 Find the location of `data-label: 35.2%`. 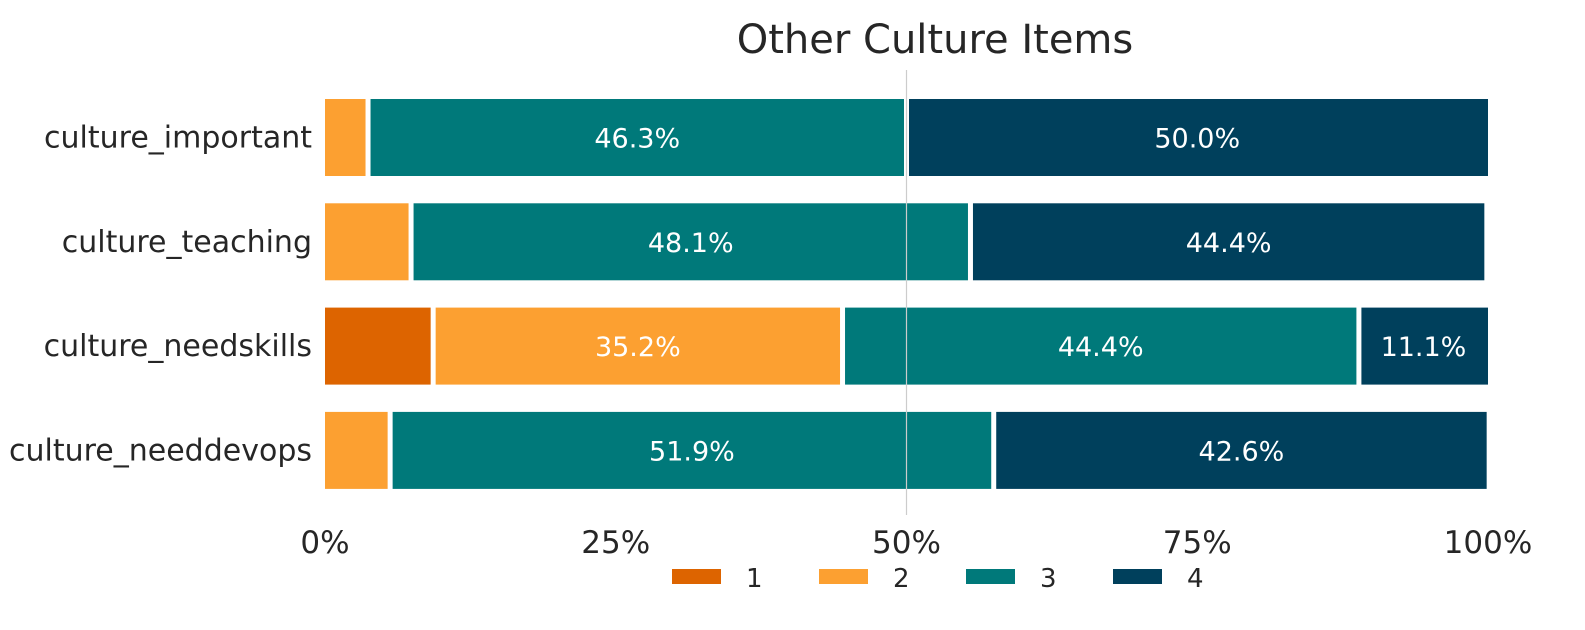

data-label: 35.2% is located at coordinates (638, 347).